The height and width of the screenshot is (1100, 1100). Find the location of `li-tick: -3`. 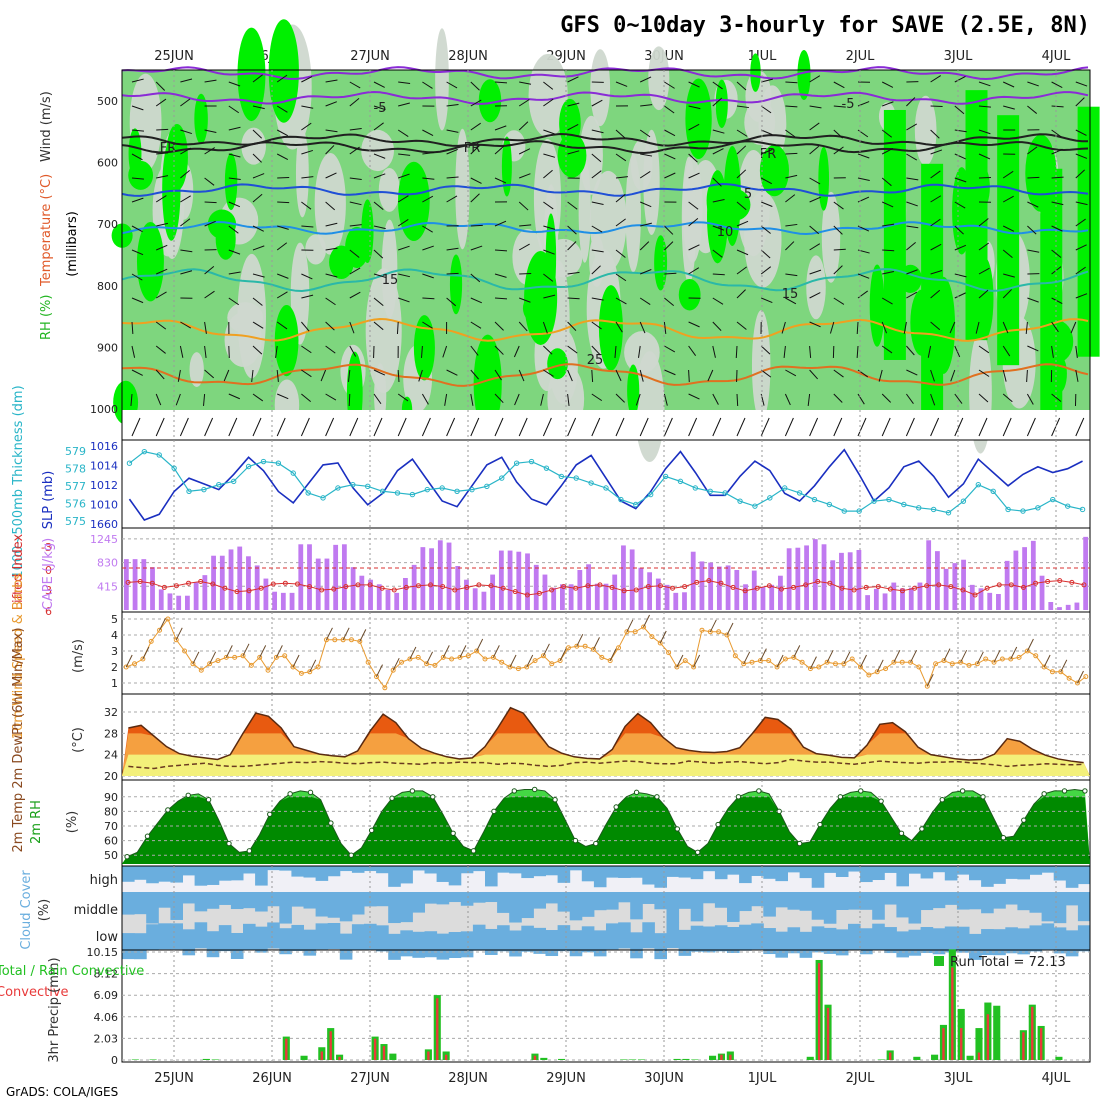

li-tick: -3 is located at coordinates (46, 547).